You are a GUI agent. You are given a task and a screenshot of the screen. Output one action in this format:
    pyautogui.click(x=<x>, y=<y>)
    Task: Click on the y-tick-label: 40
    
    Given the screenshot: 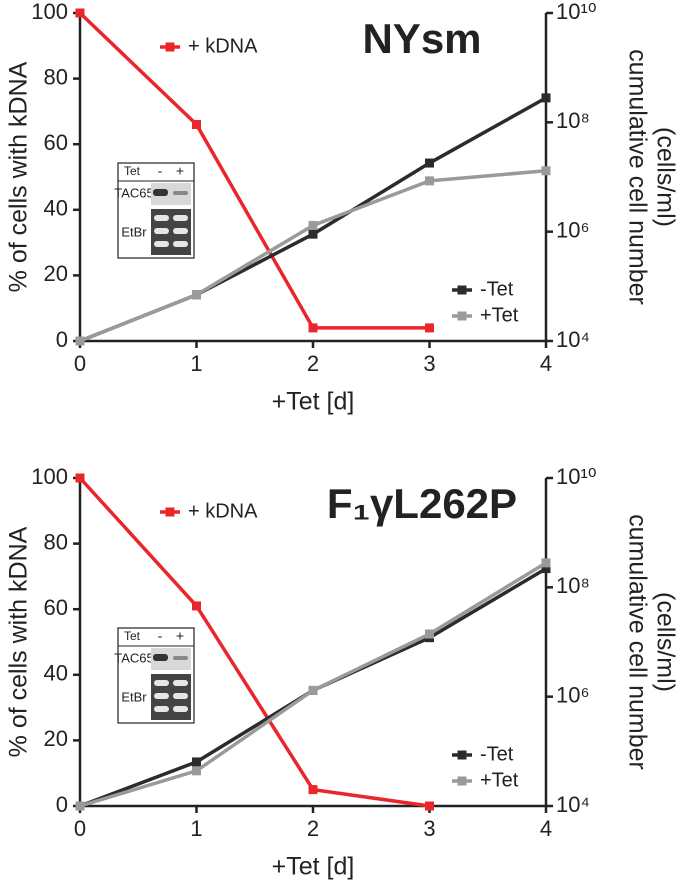 What is the action you would take?
    pyautogui.click(x=56, y=208)
    